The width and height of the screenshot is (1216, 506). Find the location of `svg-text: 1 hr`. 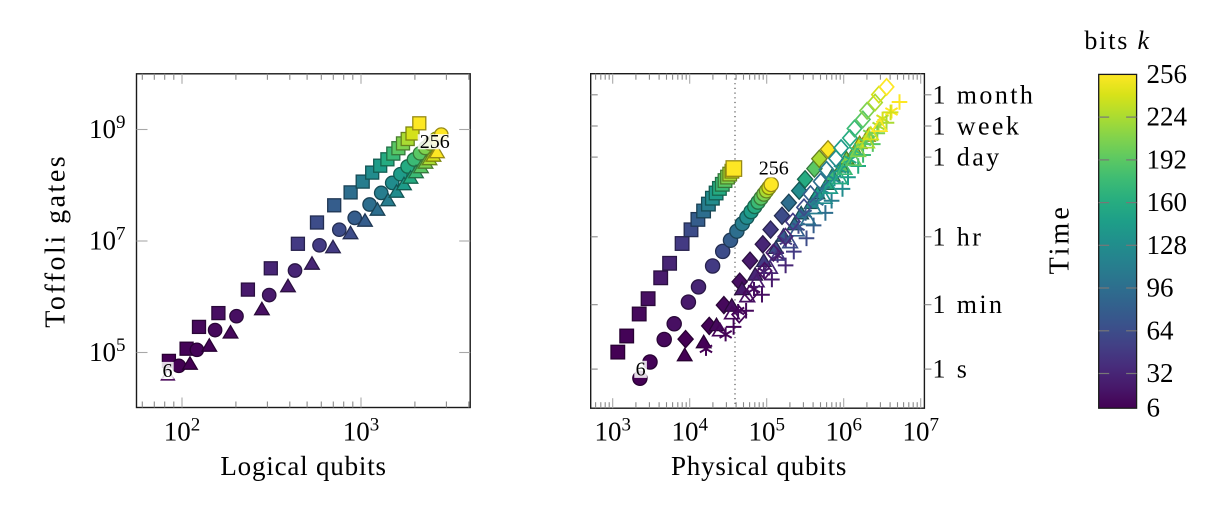

svg-text: 1 hr is located at coordinates (958, 236).